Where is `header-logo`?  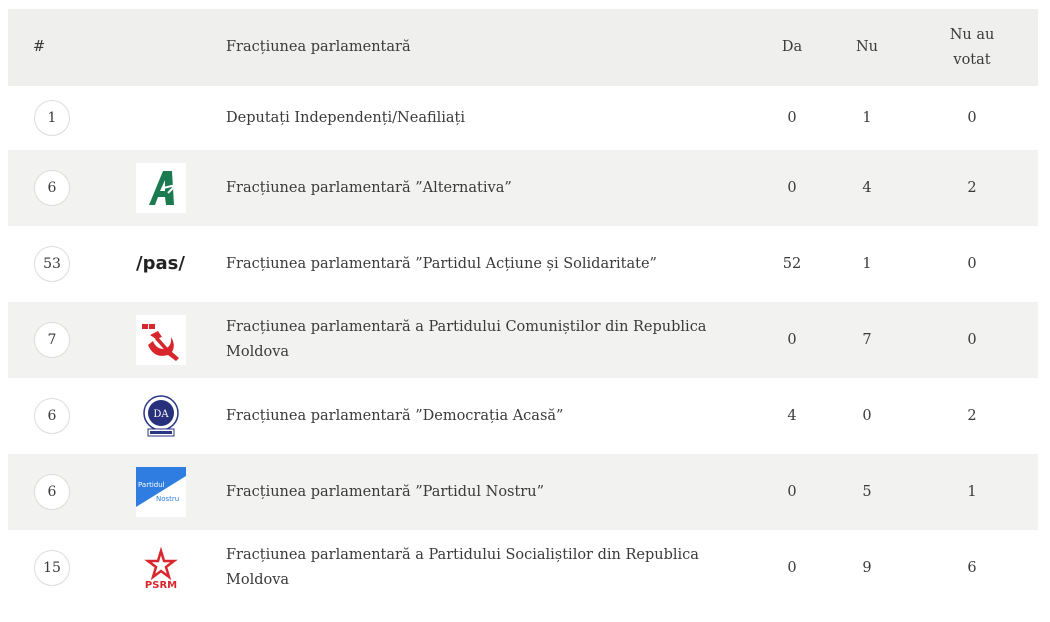
header-logo is located at coordinates (160, 47).